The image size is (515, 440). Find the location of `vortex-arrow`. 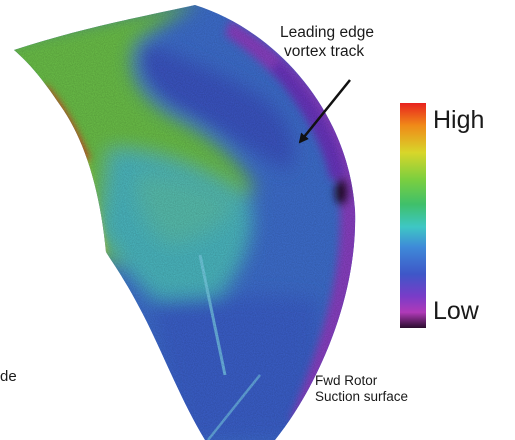

vortex-arrow is located at coordinates (324, 111).